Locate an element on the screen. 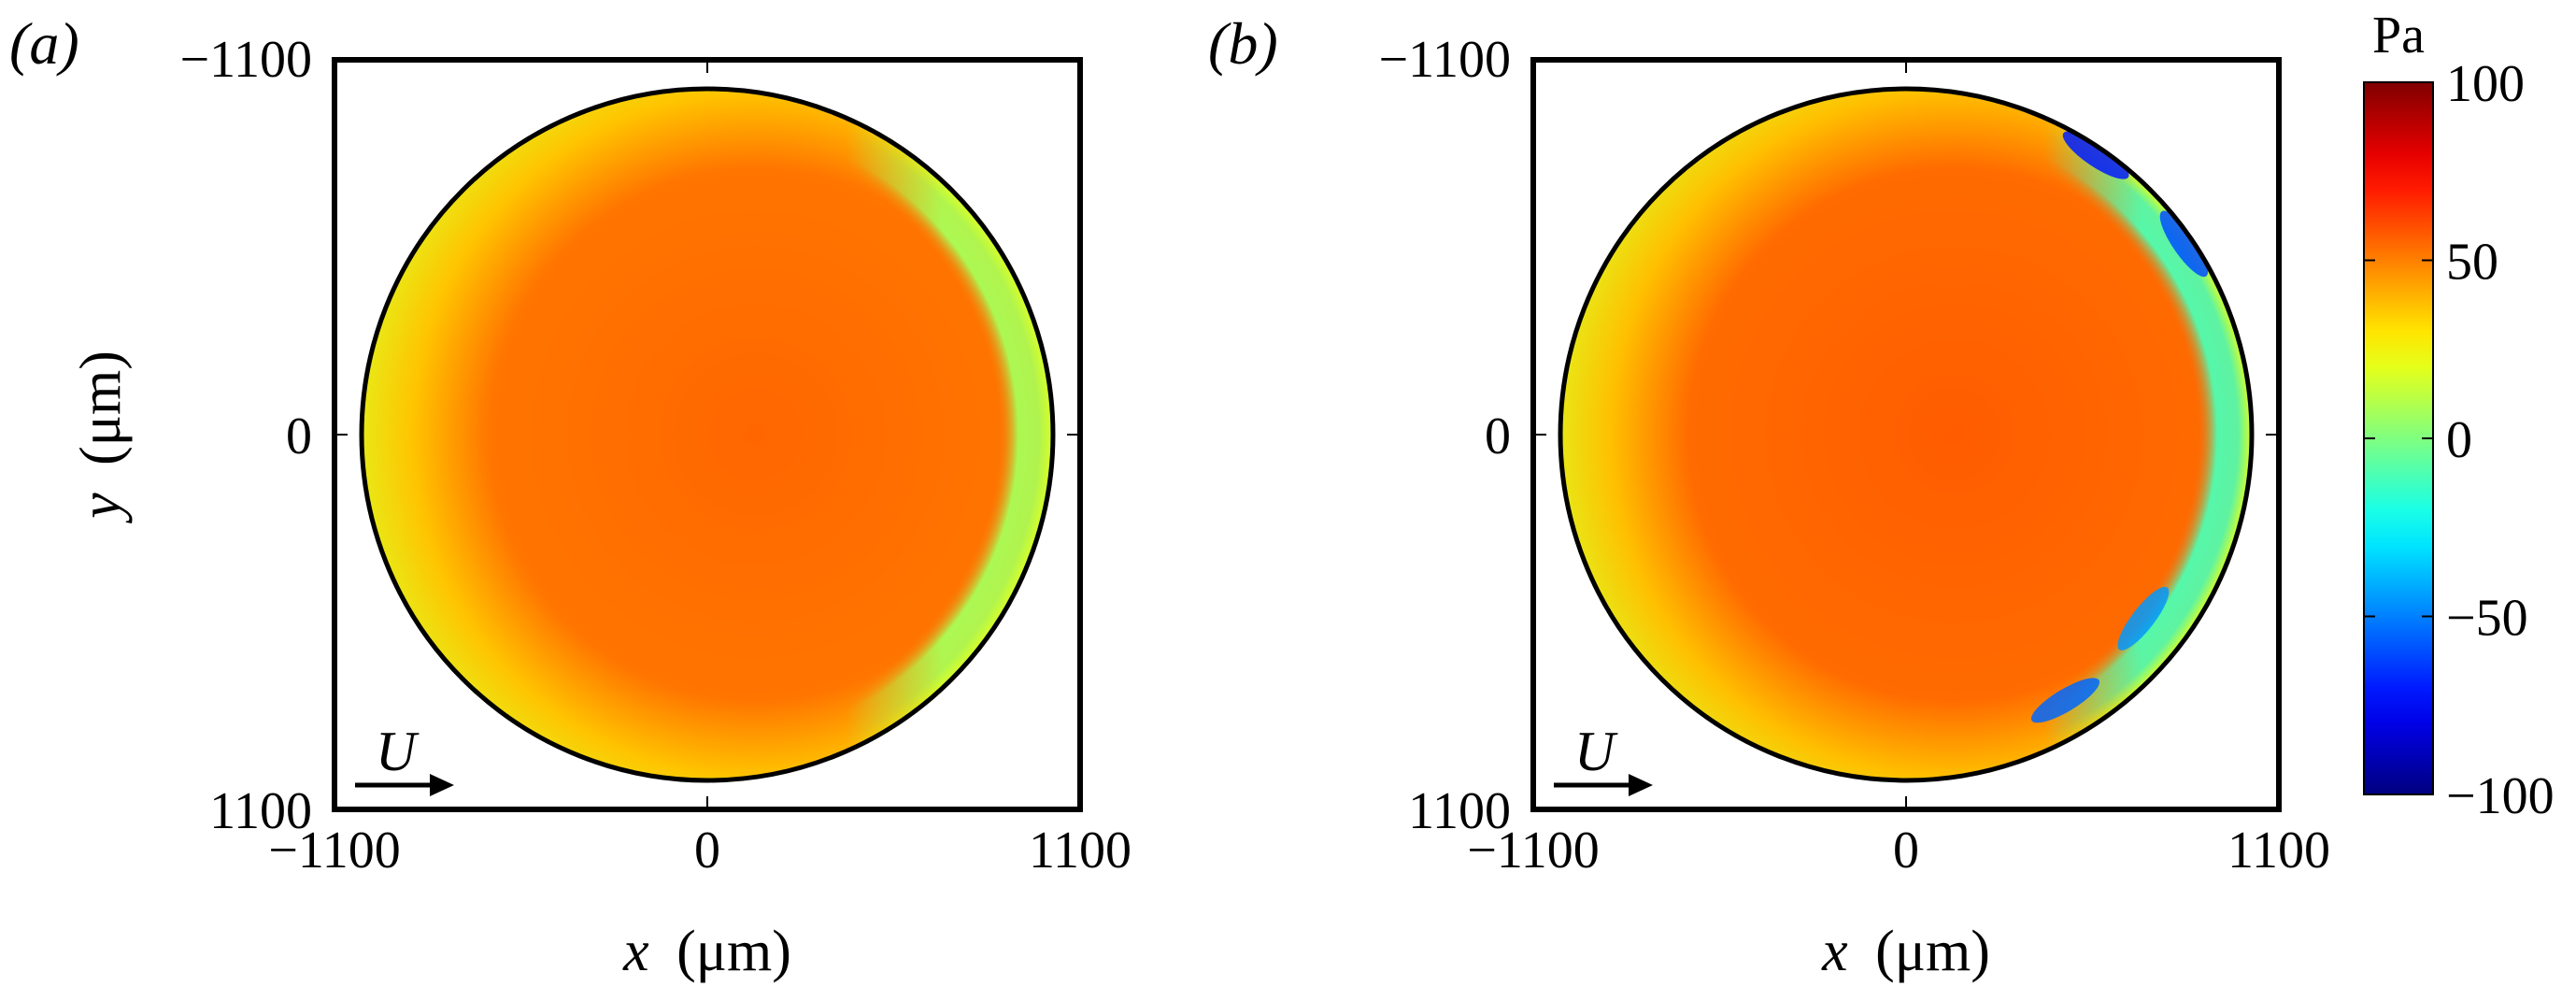 The image size is (2576, 1001). flow-direction-b: U is located at coordinates (1604, 758).